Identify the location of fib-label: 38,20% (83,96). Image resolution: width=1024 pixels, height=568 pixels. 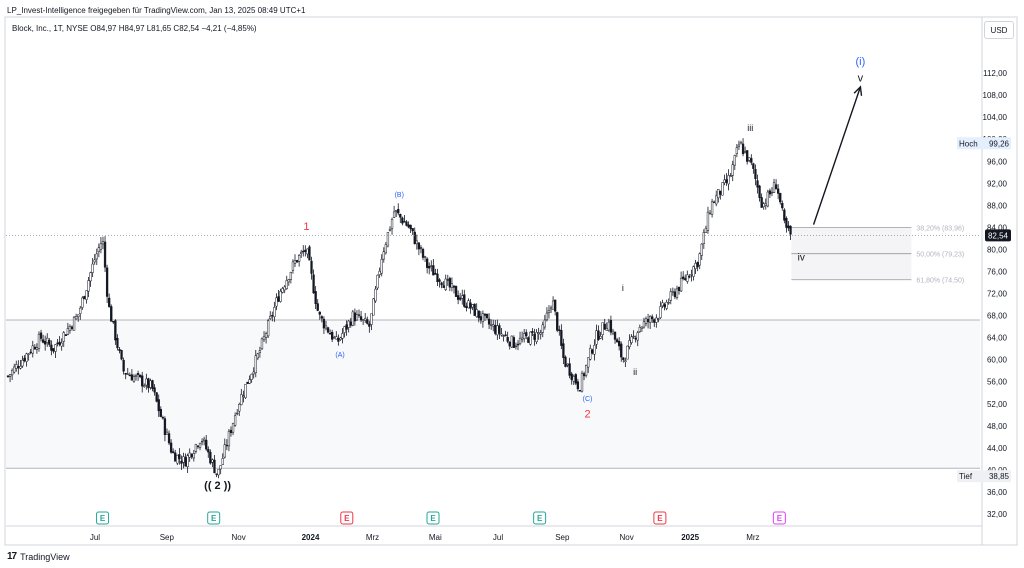
(940, 229).